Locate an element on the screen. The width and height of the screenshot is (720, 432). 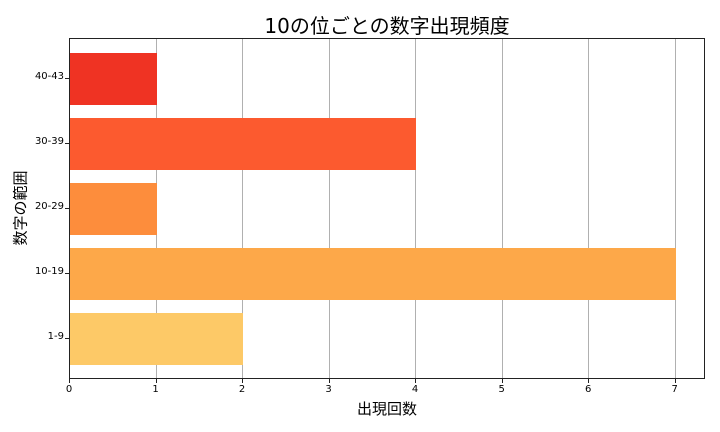
x-tick-label: 7 is located at coordinates (674, 389).